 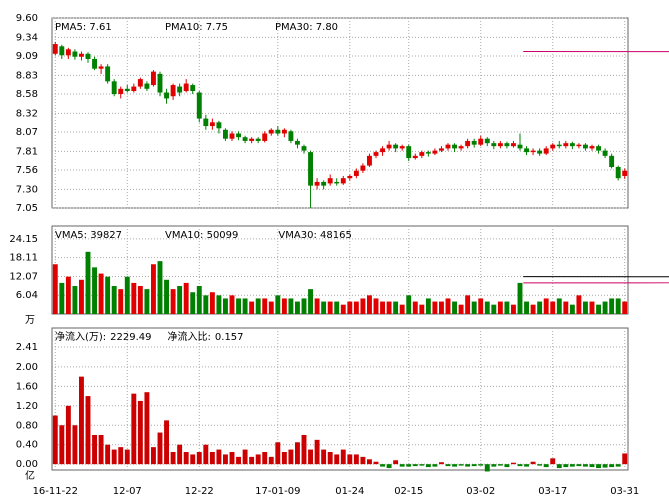 What do you see at coordinates (27, 425) in the screenshot?
I see `y-tick-label: 0.80` at bounding box center [27, 425].